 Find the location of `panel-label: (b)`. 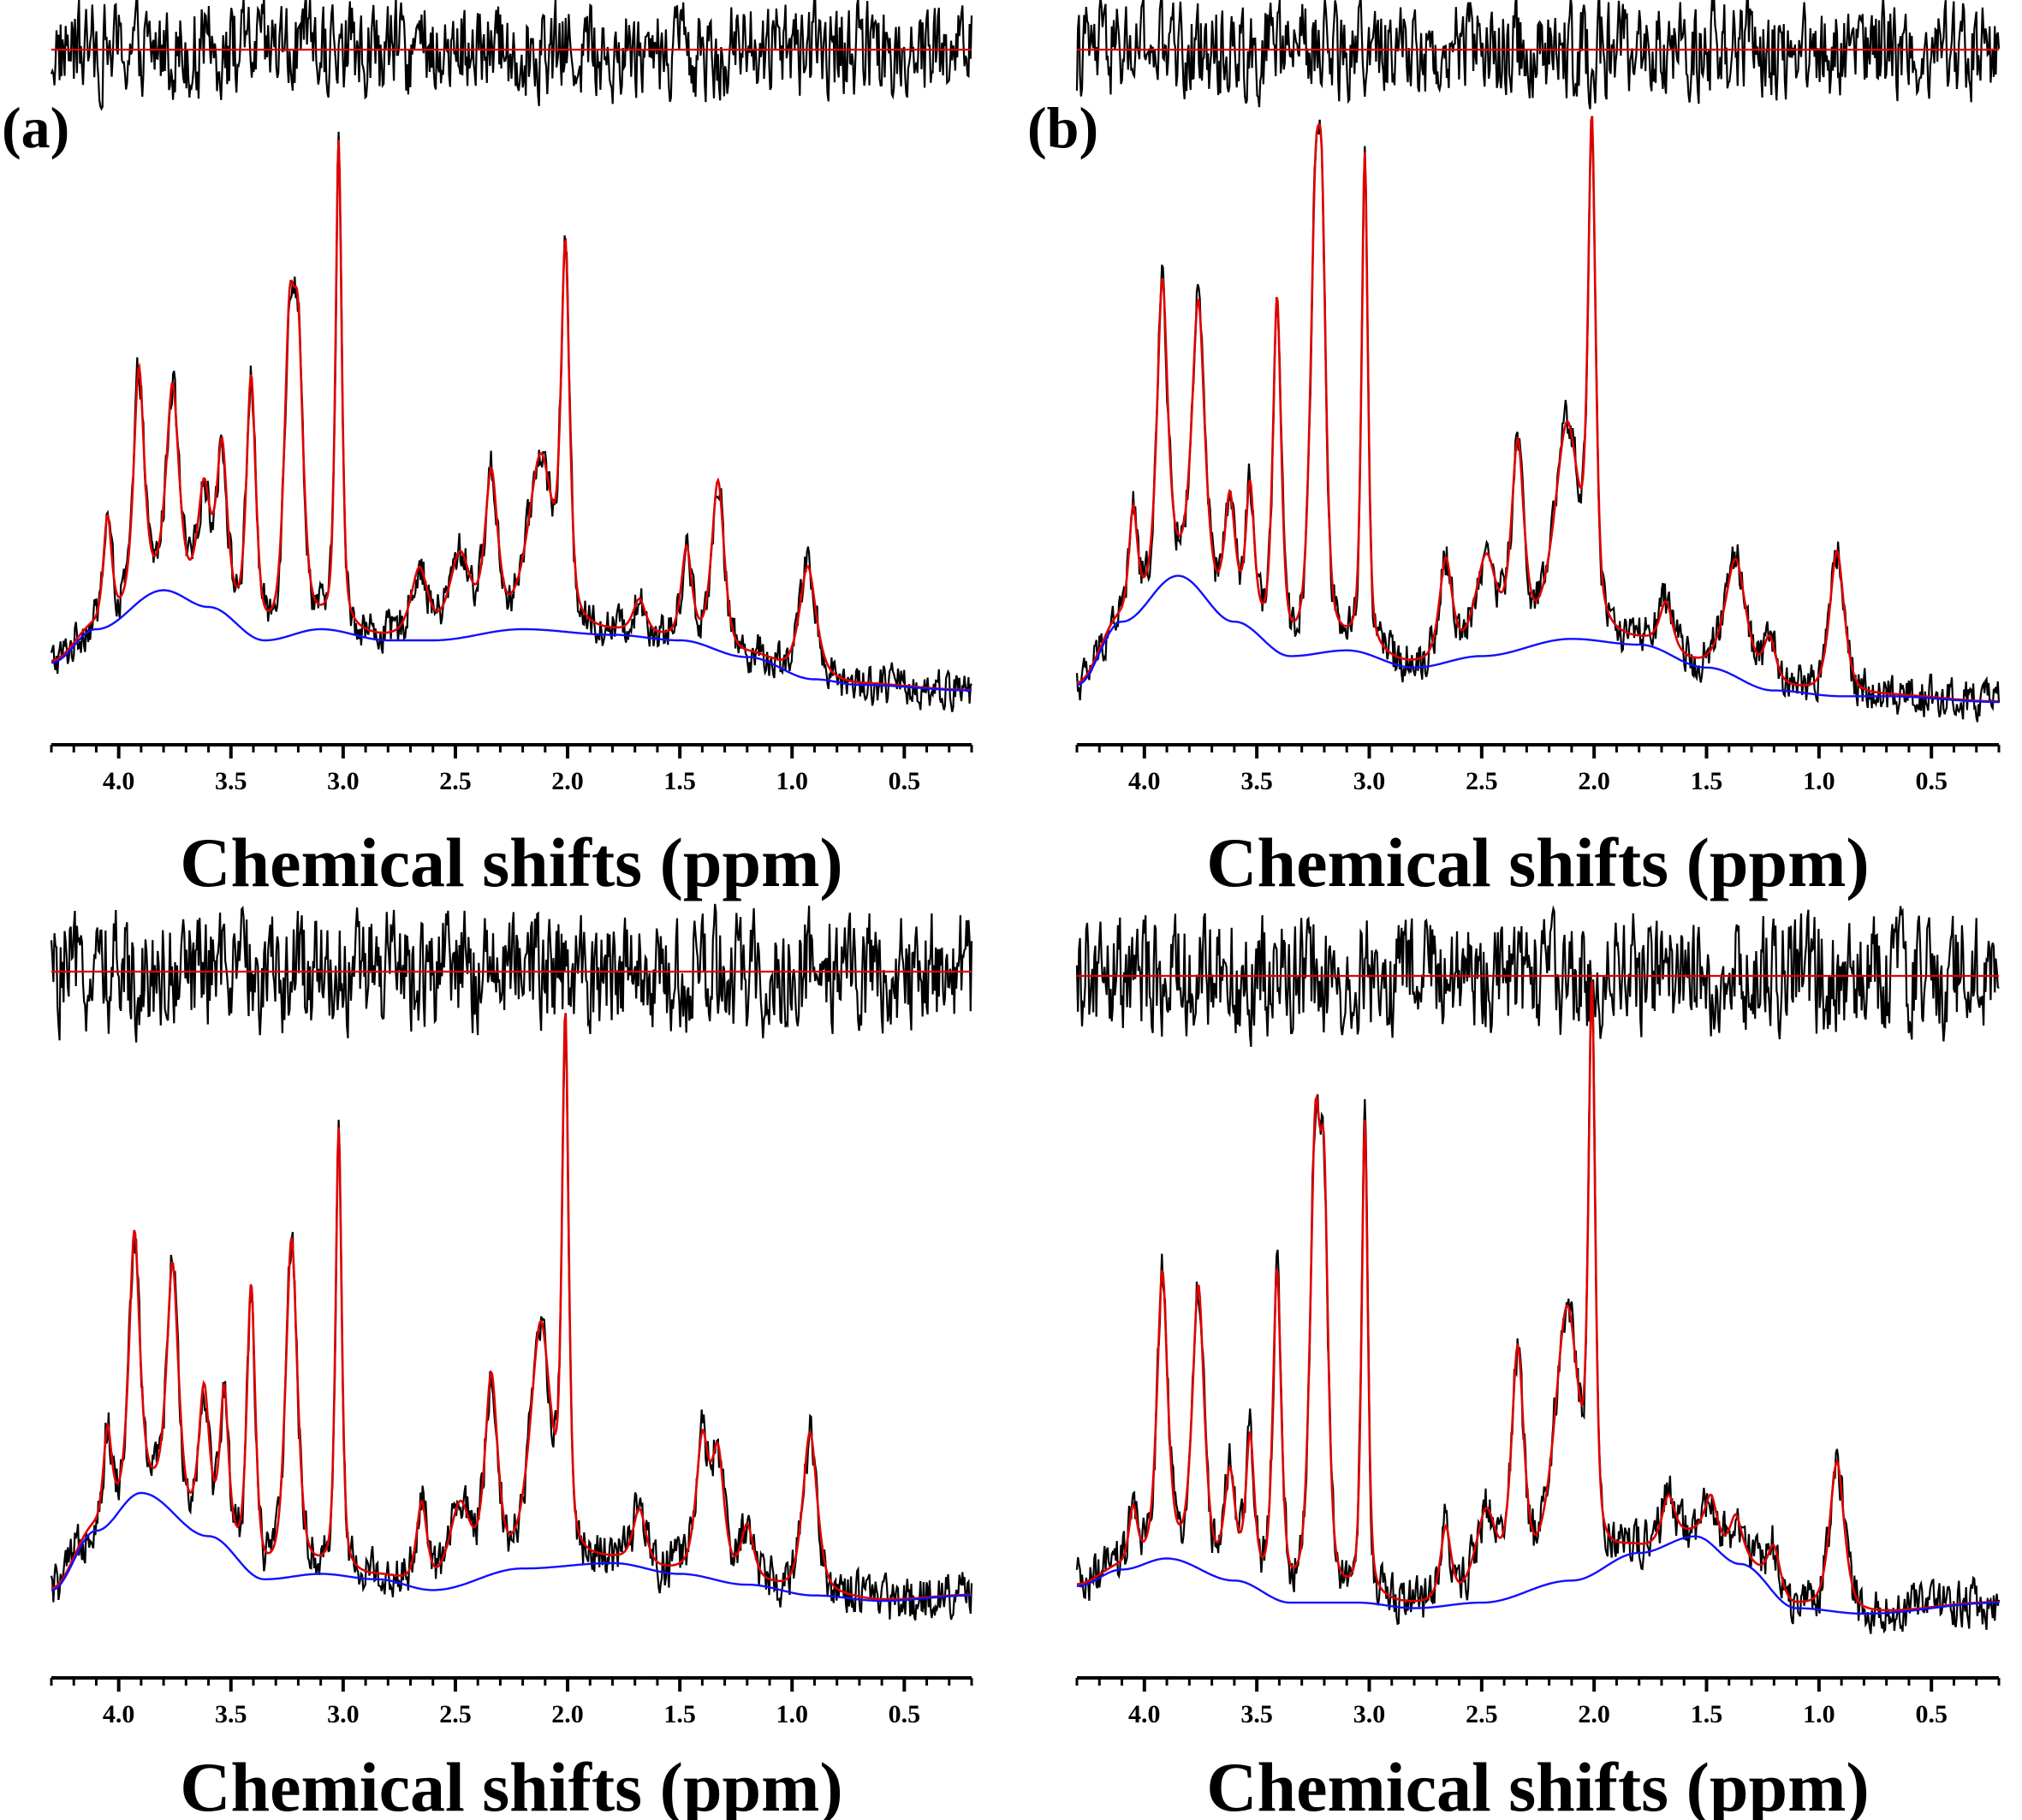

panel-label: (b) is located at coordinates (1062, 127).